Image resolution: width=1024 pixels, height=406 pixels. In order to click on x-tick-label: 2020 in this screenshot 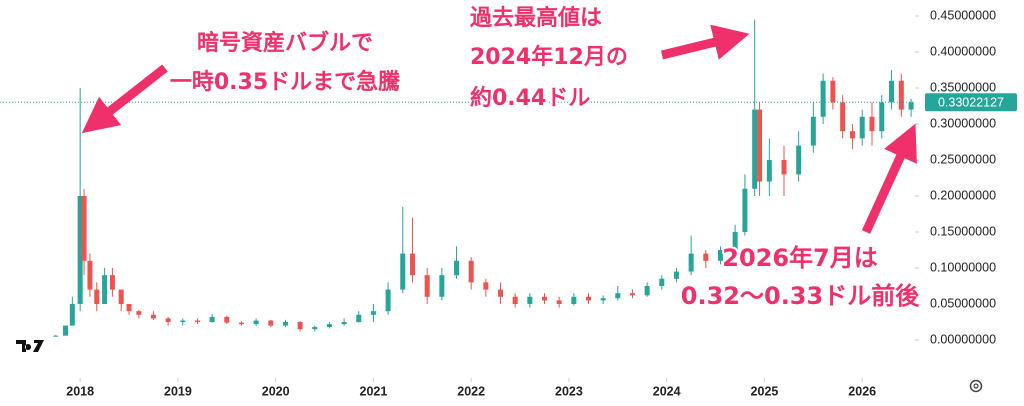, I will do `click(276, 391)`.